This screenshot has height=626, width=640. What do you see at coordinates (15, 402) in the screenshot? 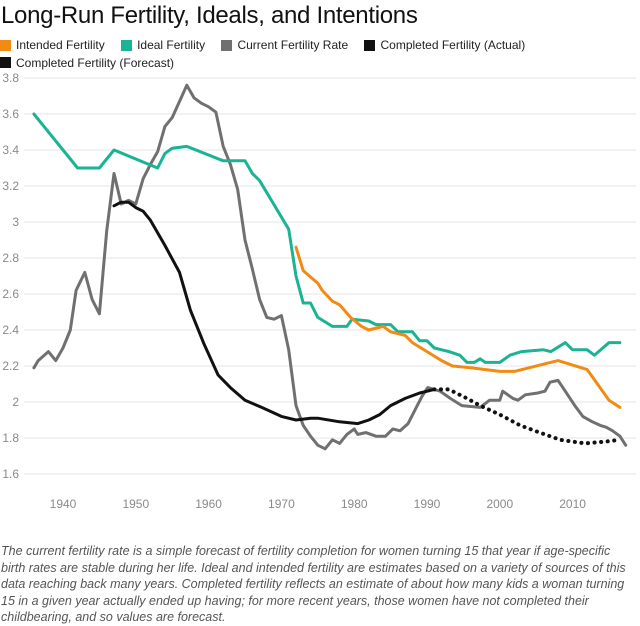
I see `y-tick-label: 2` at bounding box center [15, 402].